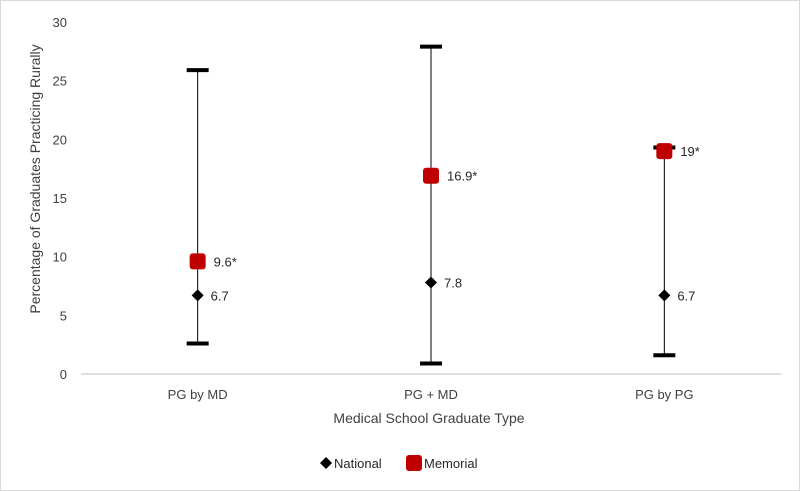 This screenshot has width=800, height=491. Describe the element at coordinates (60, 257) in the screenshot. I see `y-tick-label: 10` at that location.